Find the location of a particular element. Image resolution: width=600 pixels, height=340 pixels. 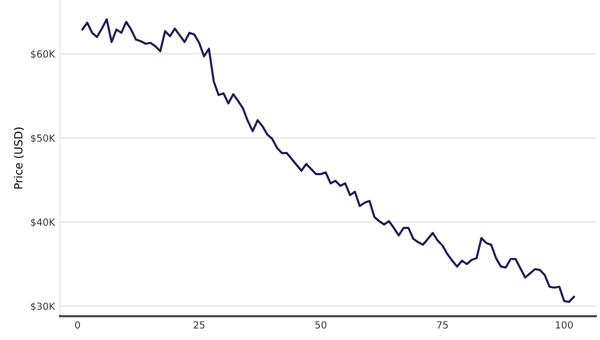

x-tick-label: 75 is located at coordinates (442, 325).